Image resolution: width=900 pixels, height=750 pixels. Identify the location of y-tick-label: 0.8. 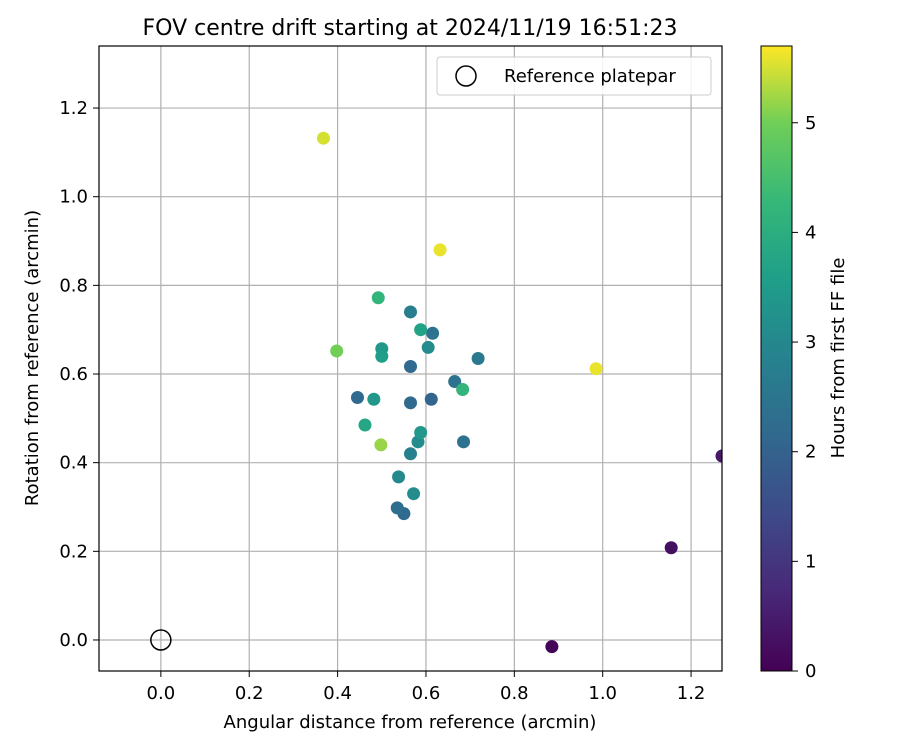
(73, 285).